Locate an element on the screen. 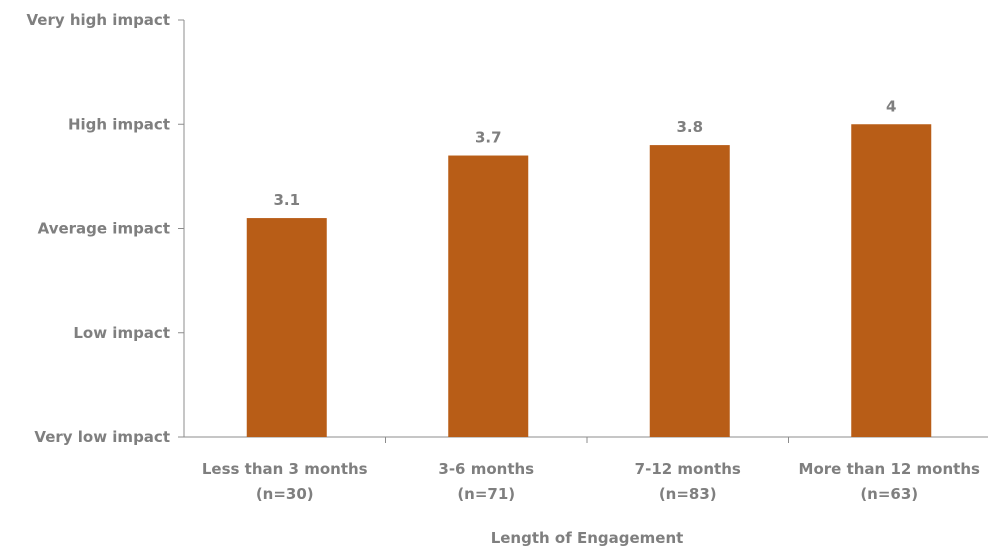 This screenshot has width=988, height=550. x-tick-label: 7-12 months is located at coordinates (688, 469).